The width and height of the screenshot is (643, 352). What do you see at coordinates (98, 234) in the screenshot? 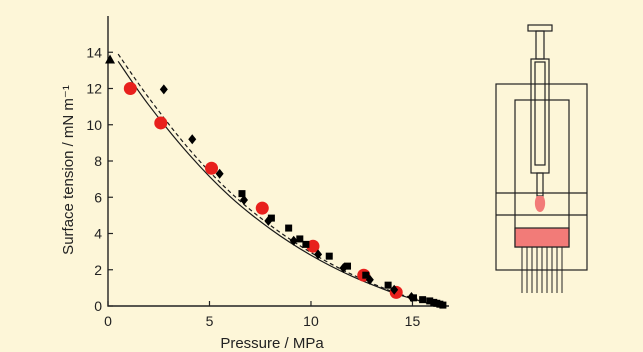
I see `y-tick-label: 4` at bounding box center [98, 234].